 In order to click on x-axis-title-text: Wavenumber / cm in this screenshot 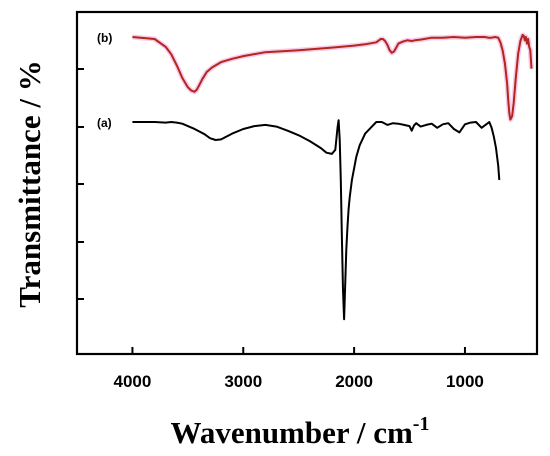, I will do `click(292, 432)`.